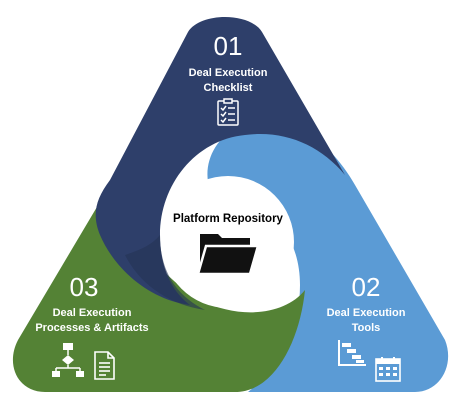 The height and width of the screenshot is (406, 456). What do you see at coordinates (84, 287) in the screenshot?
I see `segment-03-number: 03` at bounding box center [84, 287].